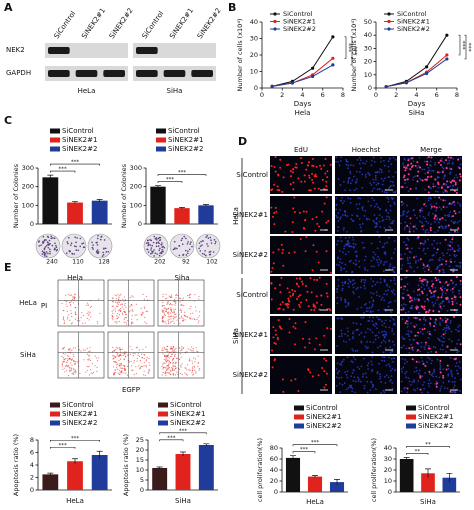 The height and width of the screenshot is (510, 474). Describe the element at coordinates (32, 440) in the screenshot. I see `y-tick-label: 8` at that location.